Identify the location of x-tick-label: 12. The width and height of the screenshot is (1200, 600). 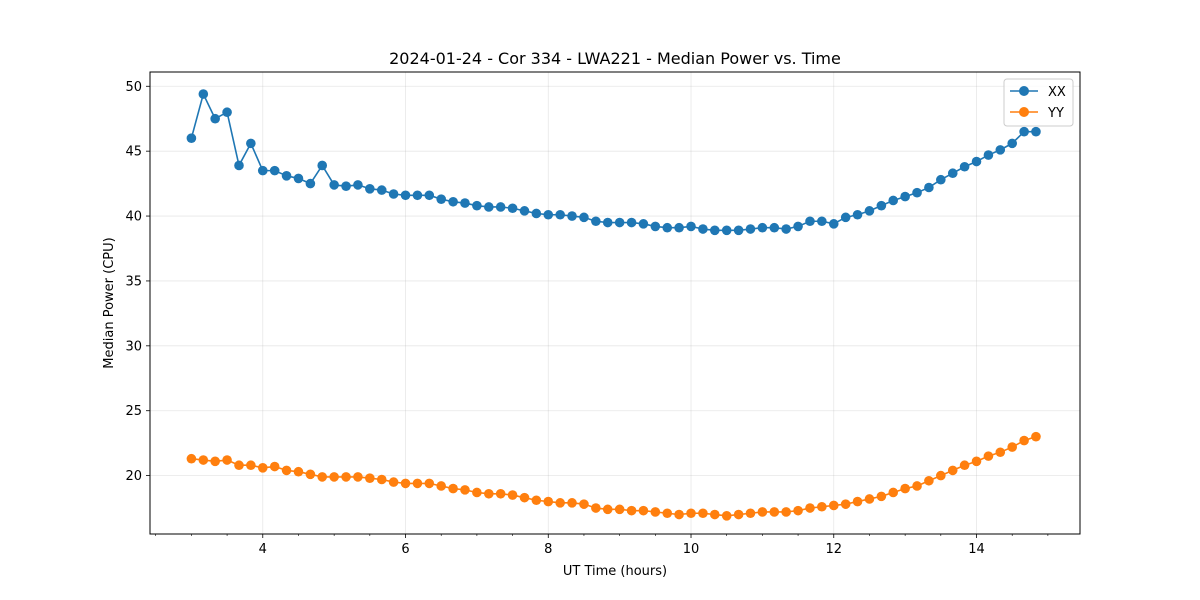
(833, 549).